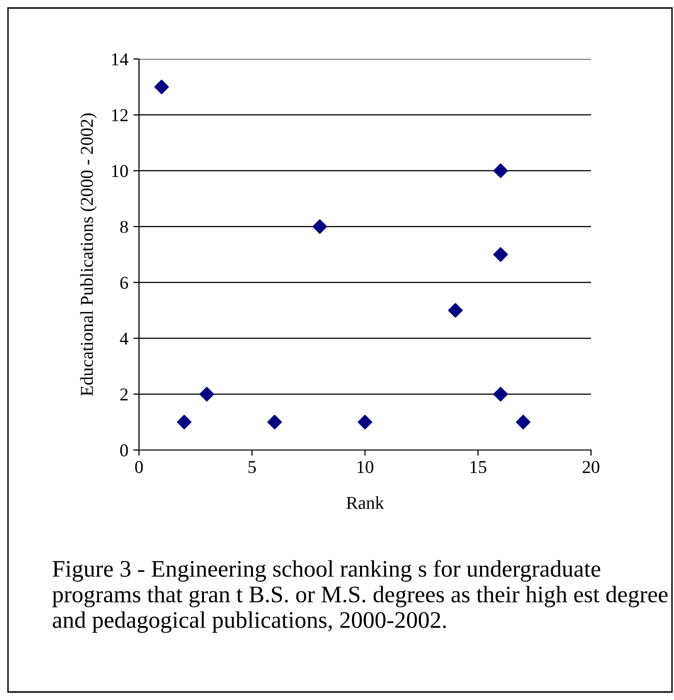 This screenshot has height=700, width=674. Describe the element at coordinates (120, 115) in the screenshot. I see `y-tick-label: 12` at that location.